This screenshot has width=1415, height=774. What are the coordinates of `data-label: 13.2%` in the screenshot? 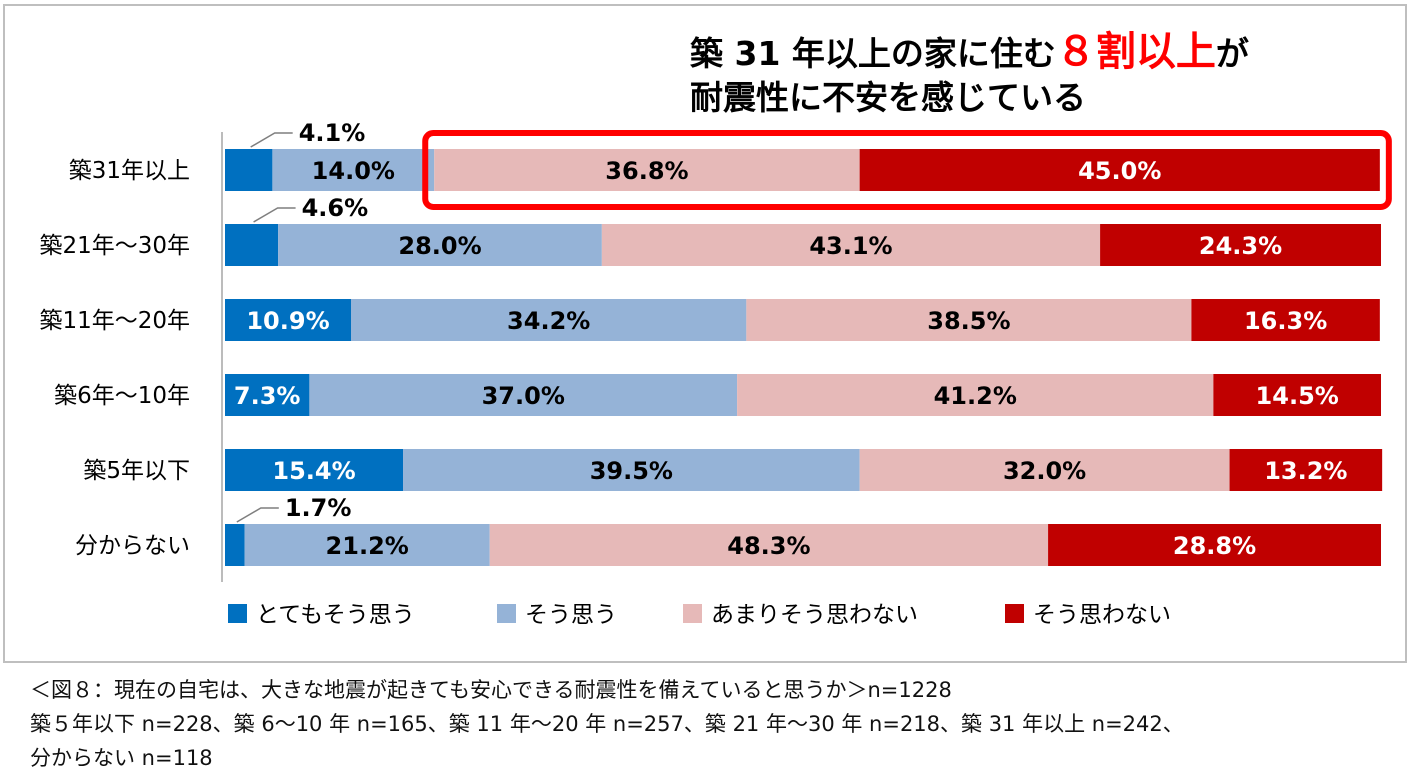 It's located at (1305, 471).